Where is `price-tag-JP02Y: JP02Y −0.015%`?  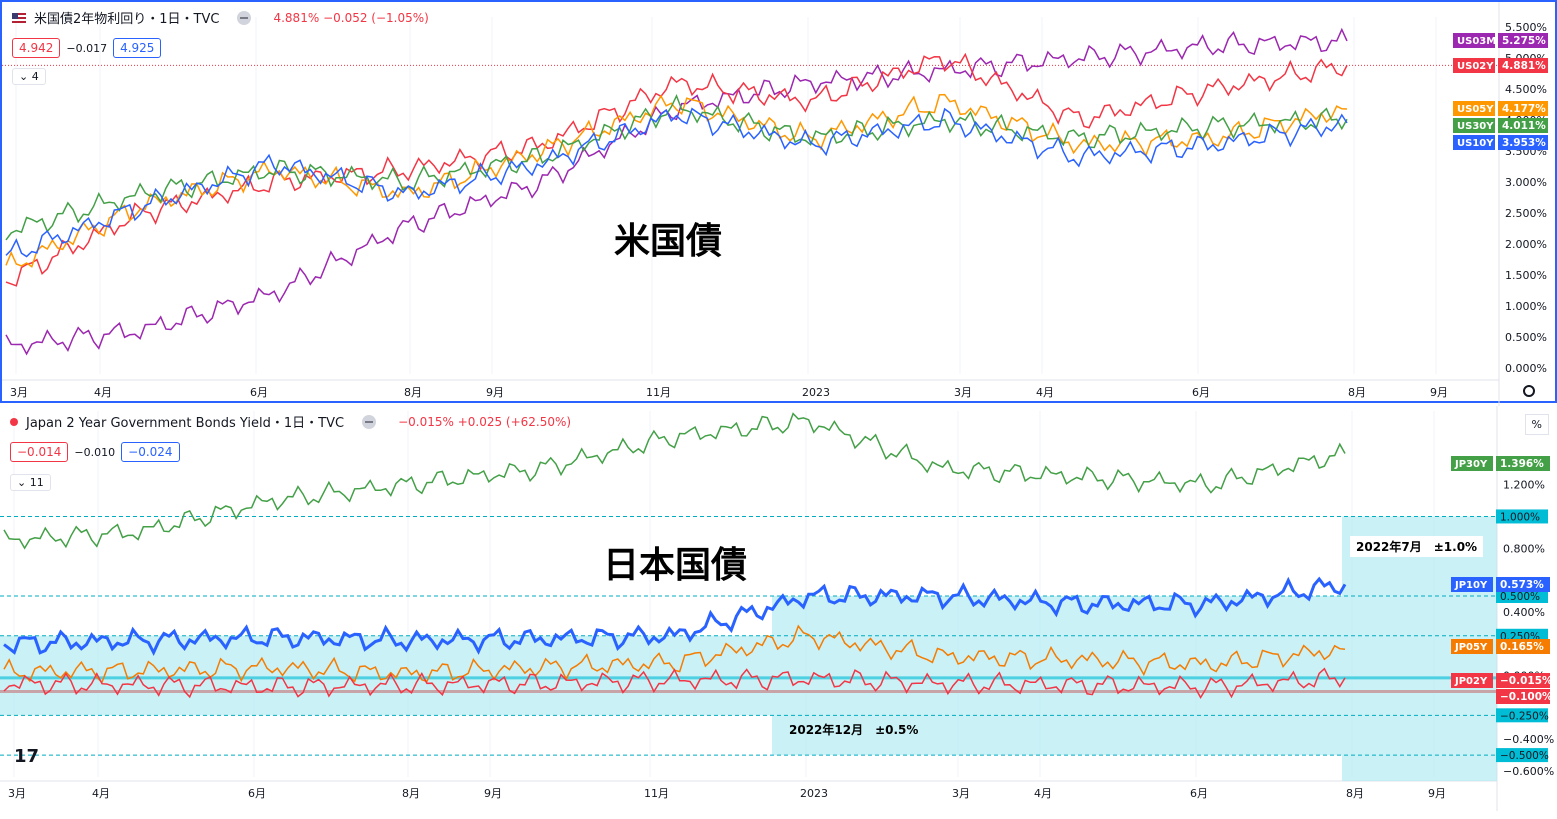
price-tag-JP02Y: JP02Y −0.015% is located at coordinates (1502, 680).